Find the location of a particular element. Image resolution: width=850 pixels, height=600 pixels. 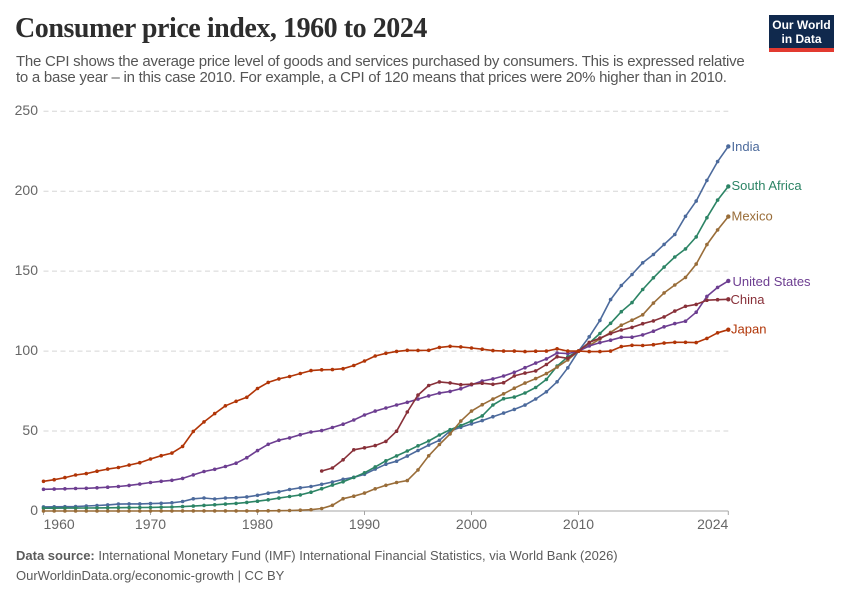

svg-text: 2000 is located at coordinates (471, 524).